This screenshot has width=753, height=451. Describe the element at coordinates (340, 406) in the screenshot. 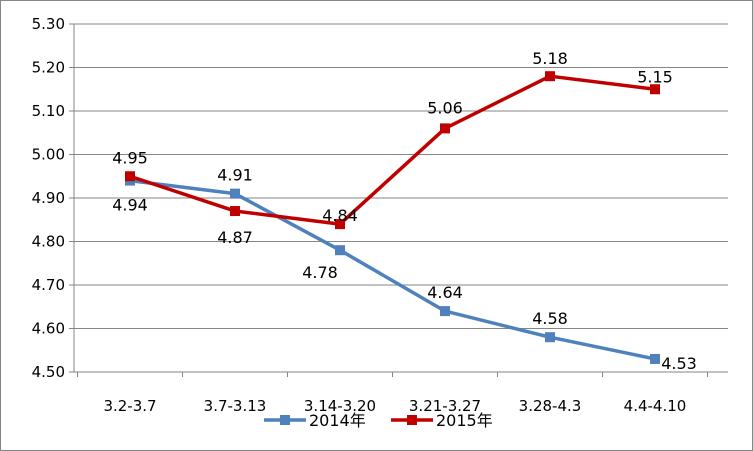

I see `x-tick-label: 3.14-3.20` at that location.